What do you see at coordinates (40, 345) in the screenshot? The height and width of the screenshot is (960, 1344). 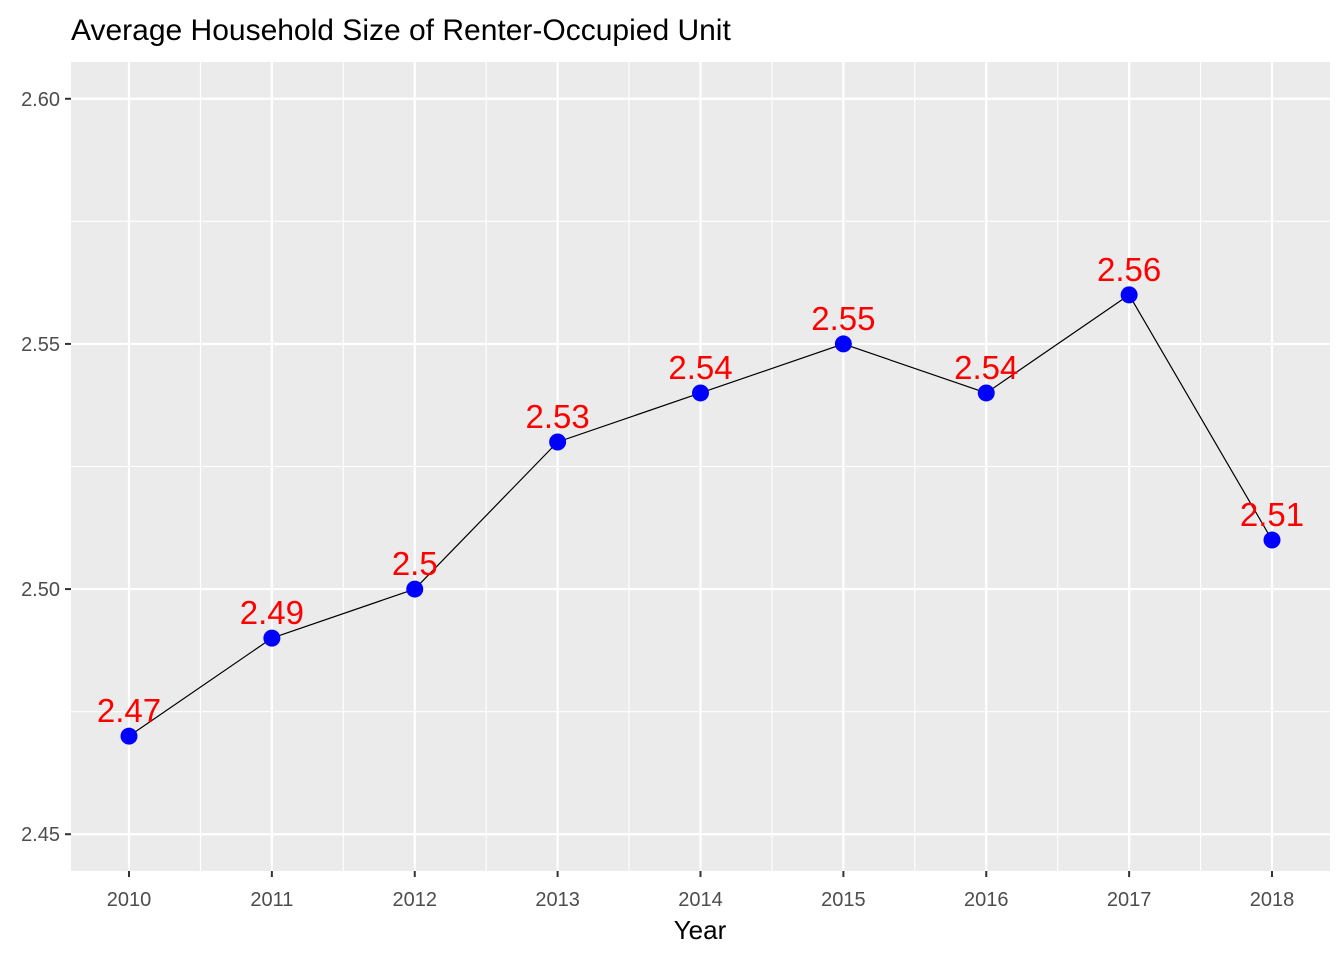 I see `y-tick-label: 2.55` at bounding box center [40, 345].